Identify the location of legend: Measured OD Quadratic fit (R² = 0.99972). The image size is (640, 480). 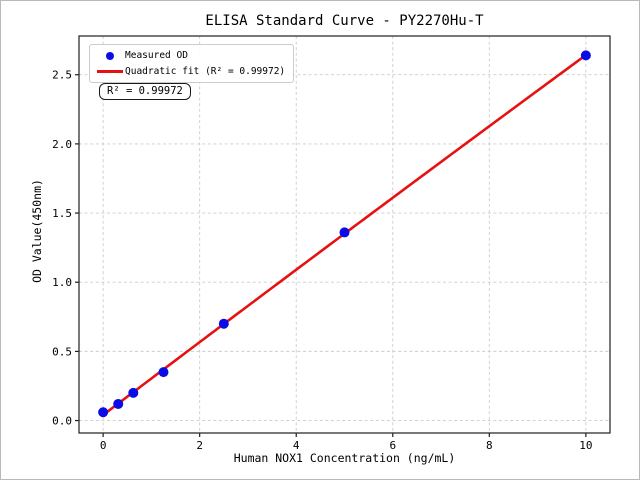
(192, 63).